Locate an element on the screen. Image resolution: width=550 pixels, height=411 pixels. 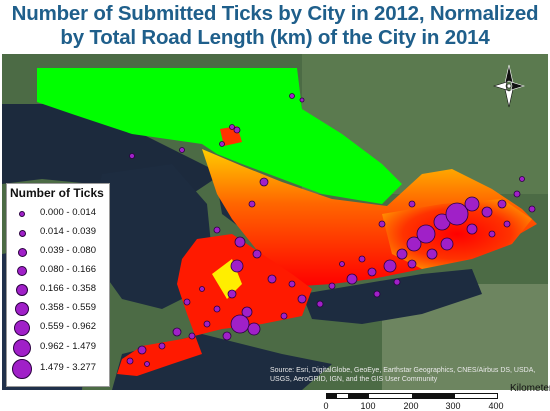
legend-row: 0.559 - 0.962 is located at coordinates (58, 327).